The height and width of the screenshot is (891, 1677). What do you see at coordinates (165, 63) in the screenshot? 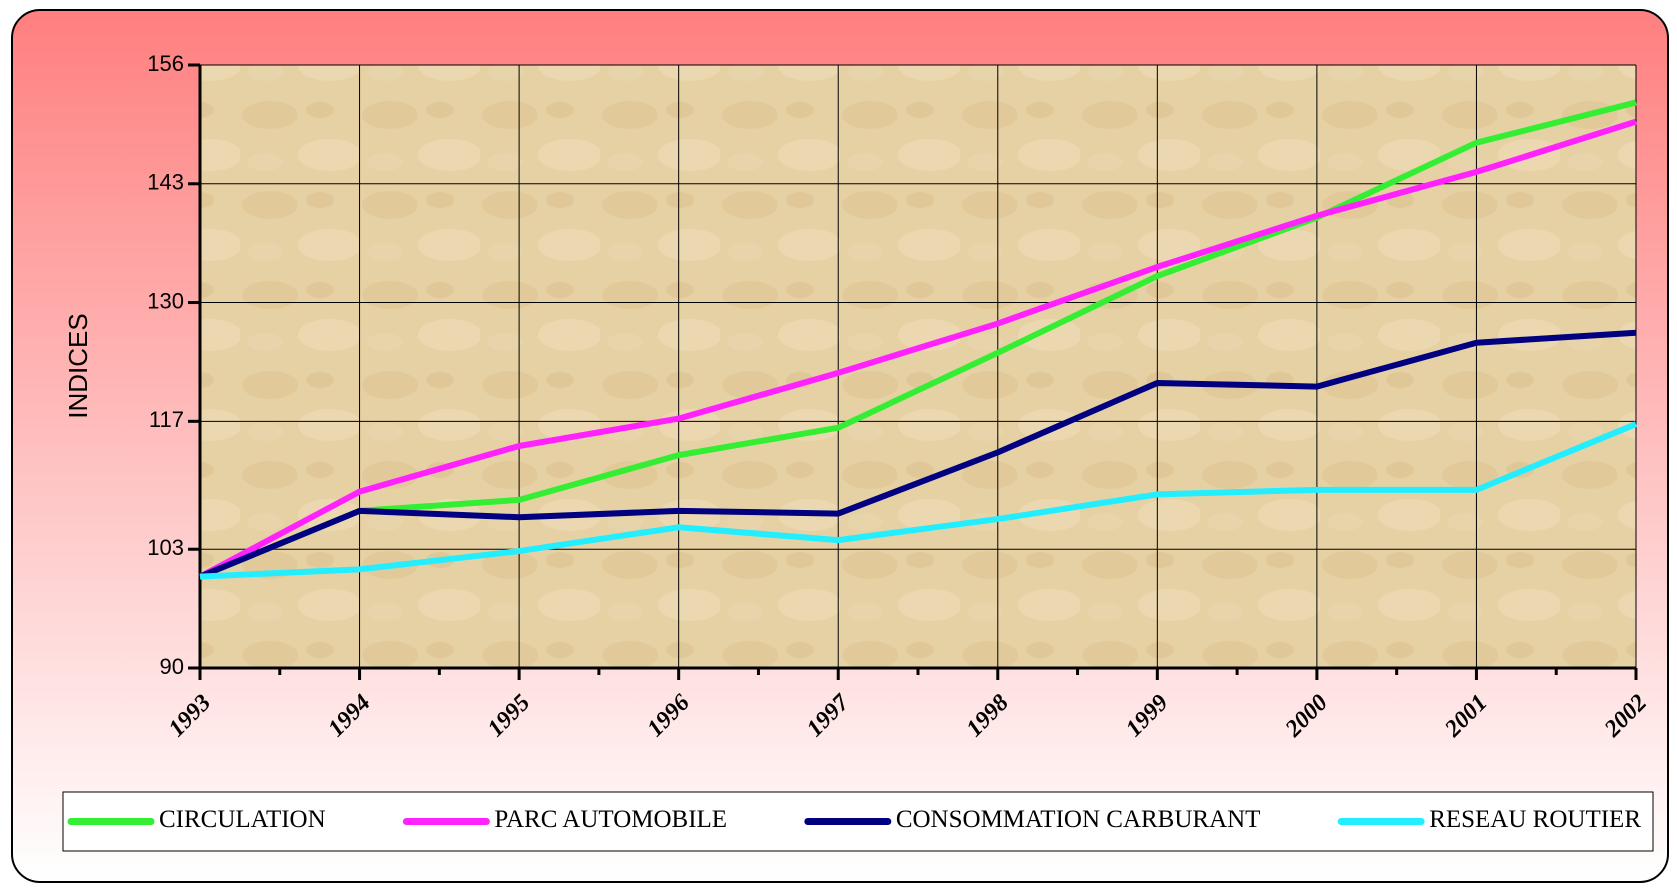
I see `y-tick-label: 156` at bounding box center [165, 63].